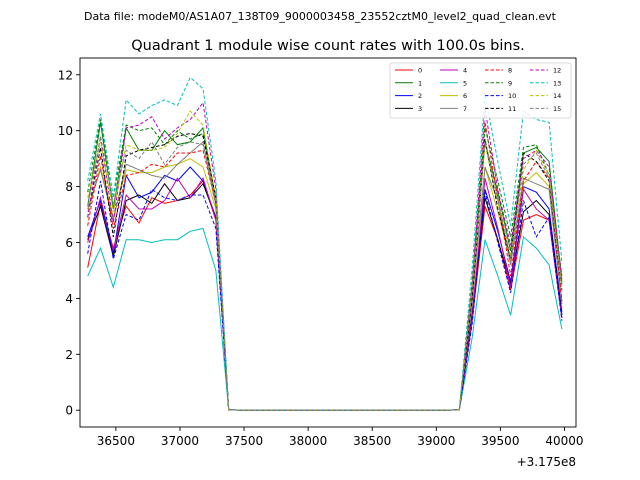 This screenshot has width=640, height=480. I want to click on legend-label-7: 7, so click(465, 109).